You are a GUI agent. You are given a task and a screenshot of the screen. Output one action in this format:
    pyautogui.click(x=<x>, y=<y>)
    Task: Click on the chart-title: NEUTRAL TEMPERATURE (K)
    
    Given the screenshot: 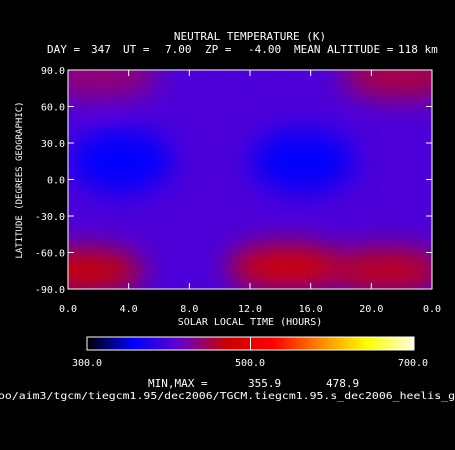 What is the action you would take?
    pyautogui.click(x=250, y=36)
    